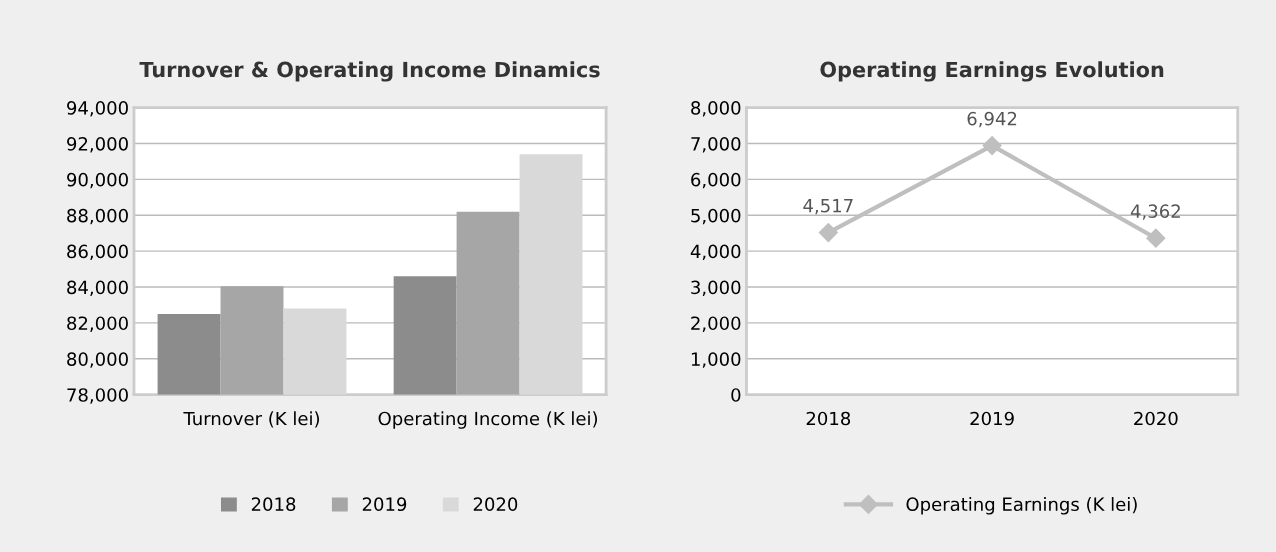 The height and width of the screenshot is (552, 1276). Describe the element at coordinates (97, 216) in the screenshot. I see `y-tick-label: 88,000` at that location.